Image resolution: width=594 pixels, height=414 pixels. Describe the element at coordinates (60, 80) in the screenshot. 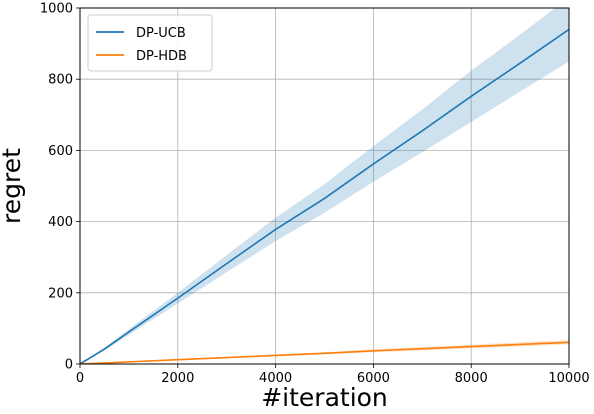

I see `y-tick-label: 800` at that location.